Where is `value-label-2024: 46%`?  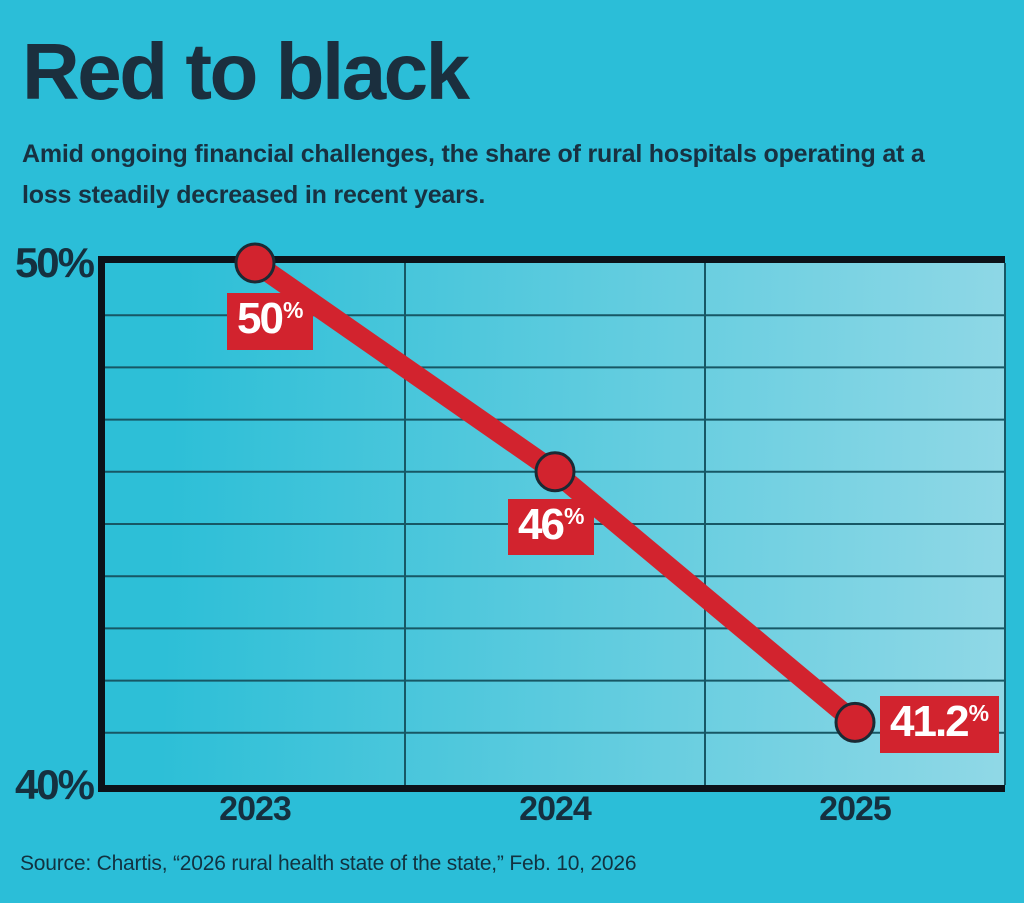 value-label-2024: 46% is located at coordinates (551, 527).